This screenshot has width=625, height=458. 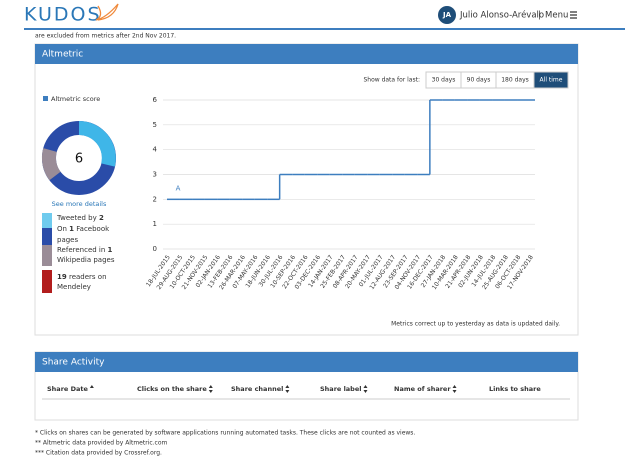 I want to click on menu: Menu, so click(x=556, y=16).